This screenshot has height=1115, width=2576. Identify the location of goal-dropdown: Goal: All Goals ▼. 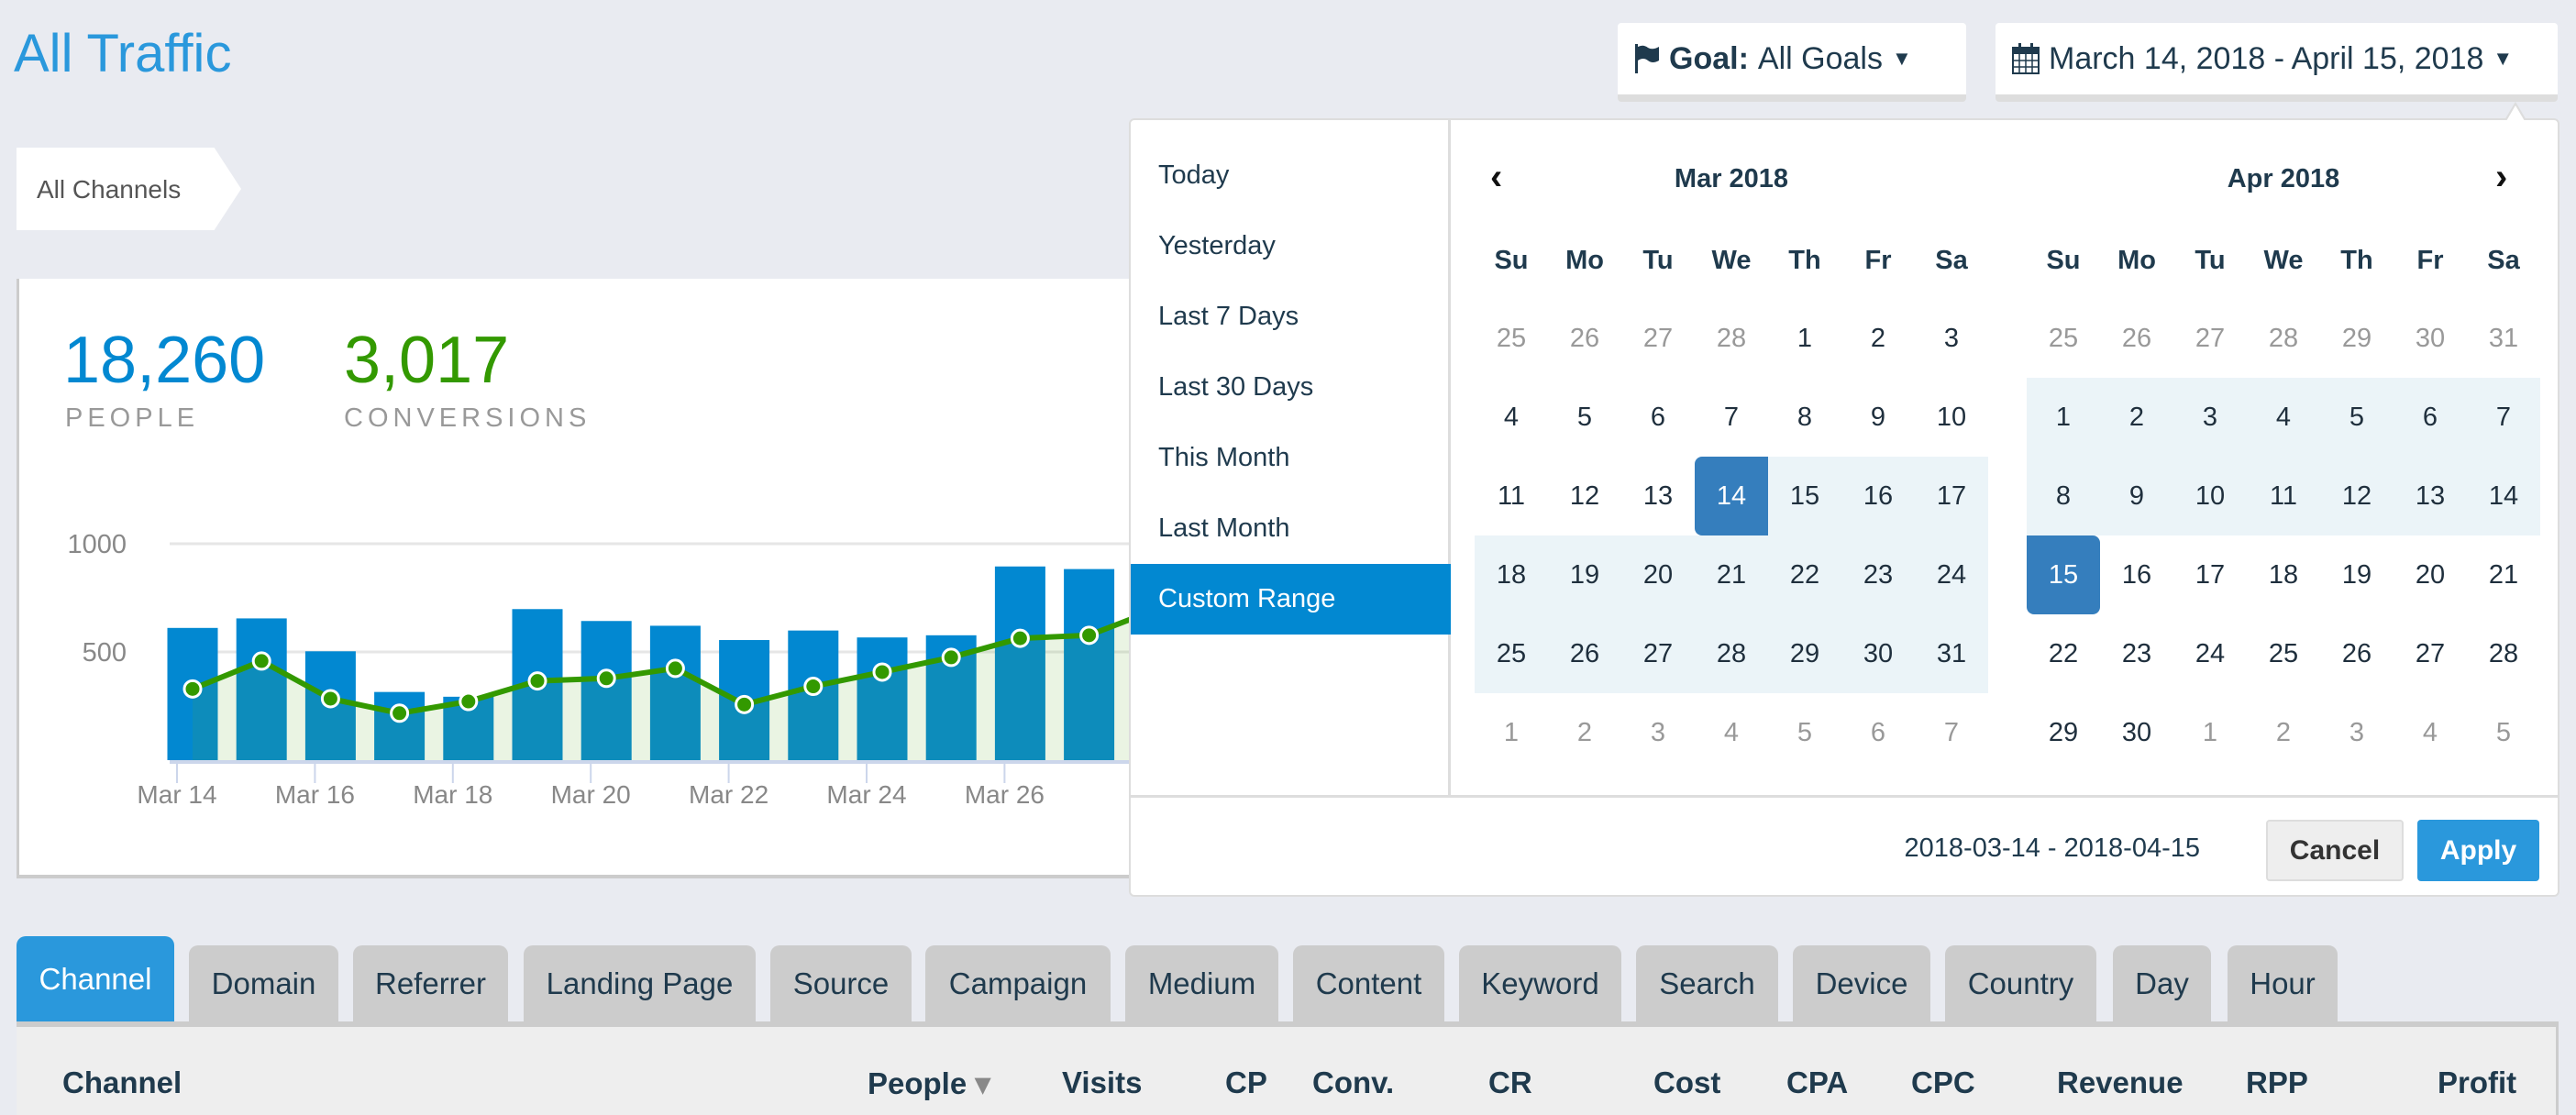
(1792, 62).